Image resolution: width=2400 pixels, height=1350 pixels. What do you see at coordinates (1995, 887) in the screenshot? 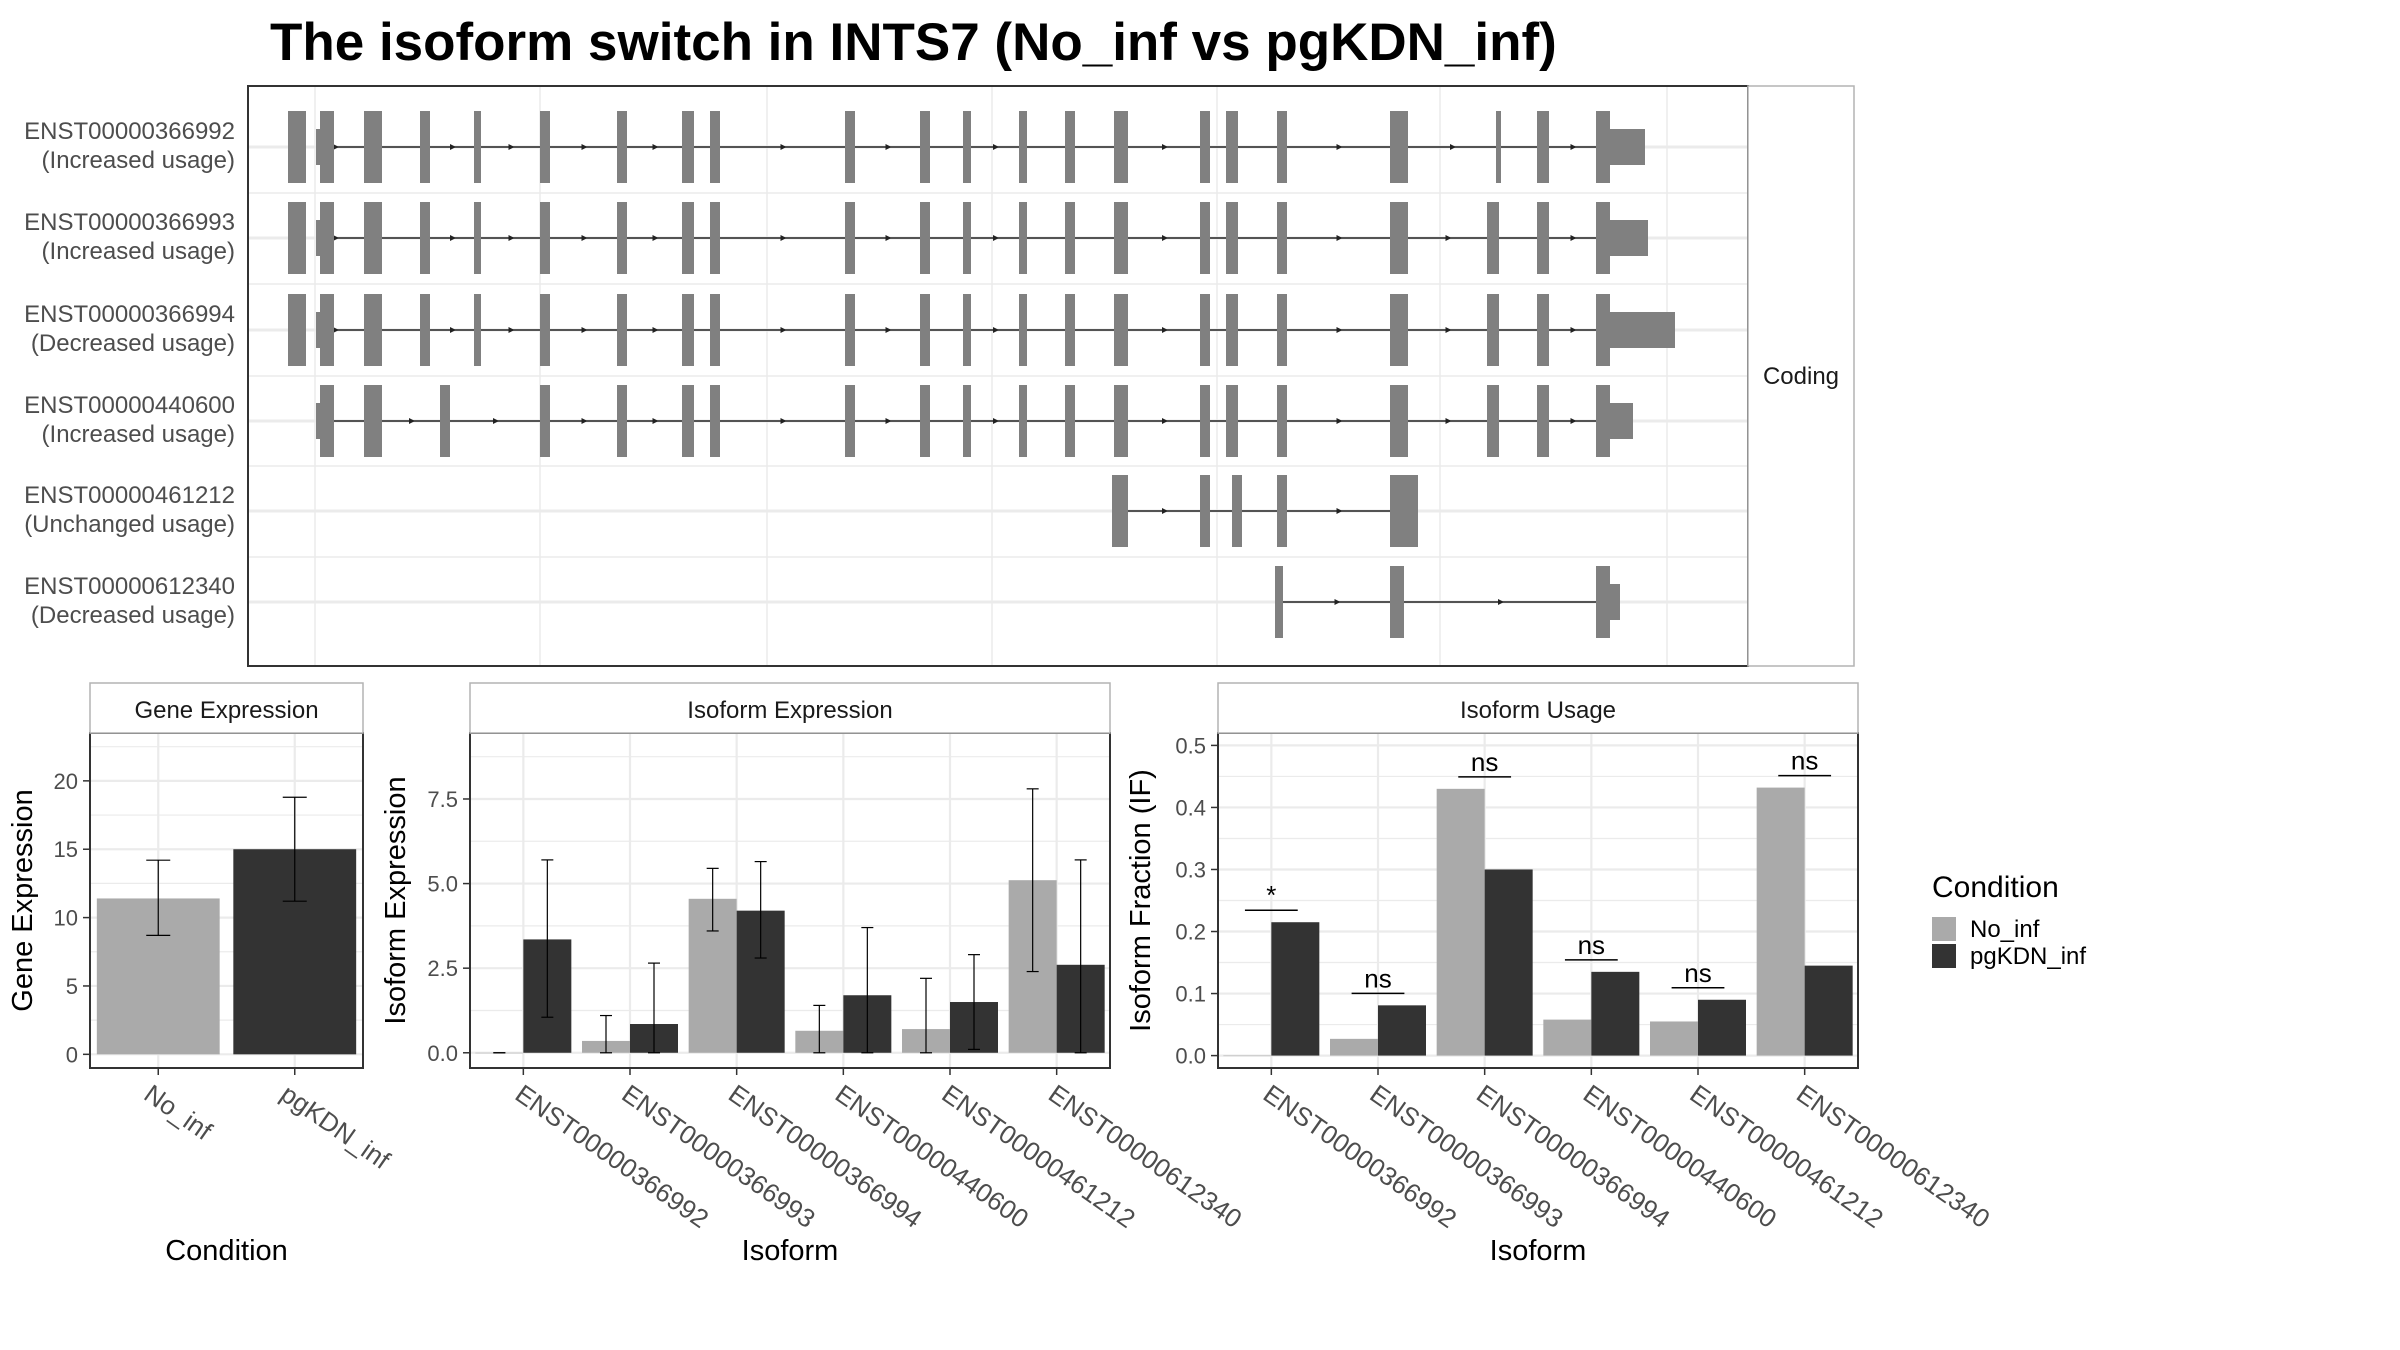
I see `legend-title: Condition` at bounding box center [1995, 887].